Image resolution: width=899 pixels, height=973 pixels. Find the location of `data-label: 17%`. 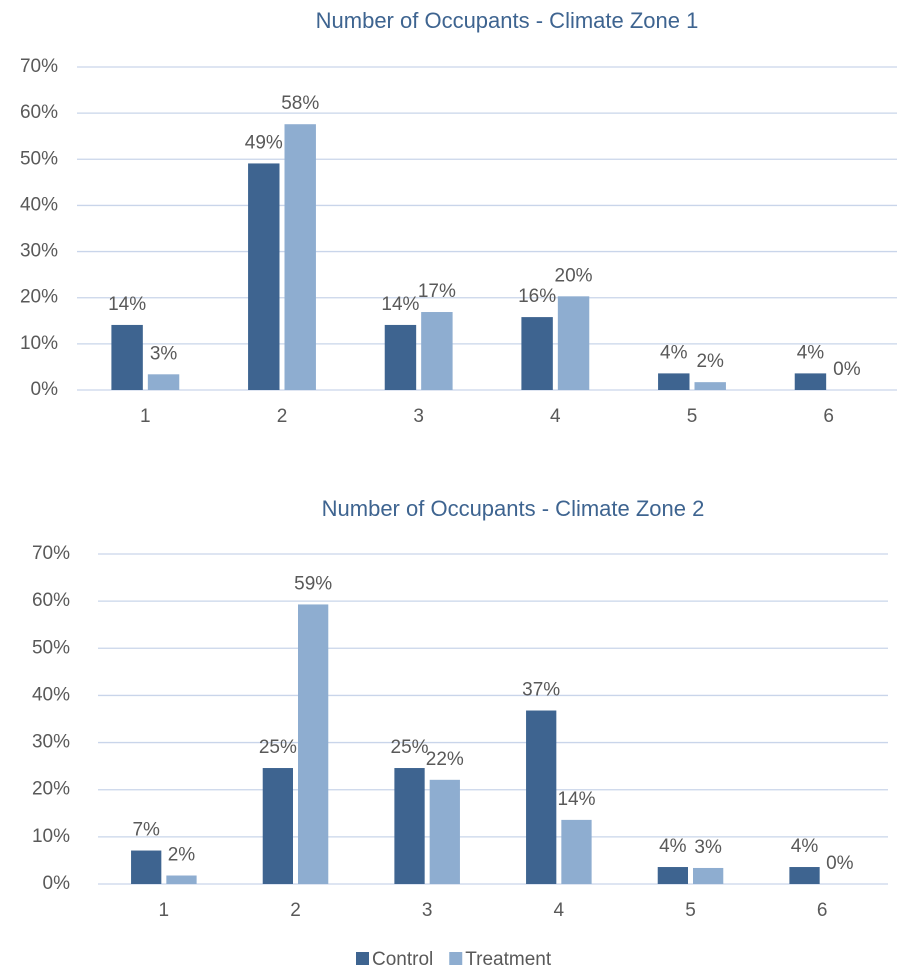

data-label: 17% is located at coordinates (437, 291).